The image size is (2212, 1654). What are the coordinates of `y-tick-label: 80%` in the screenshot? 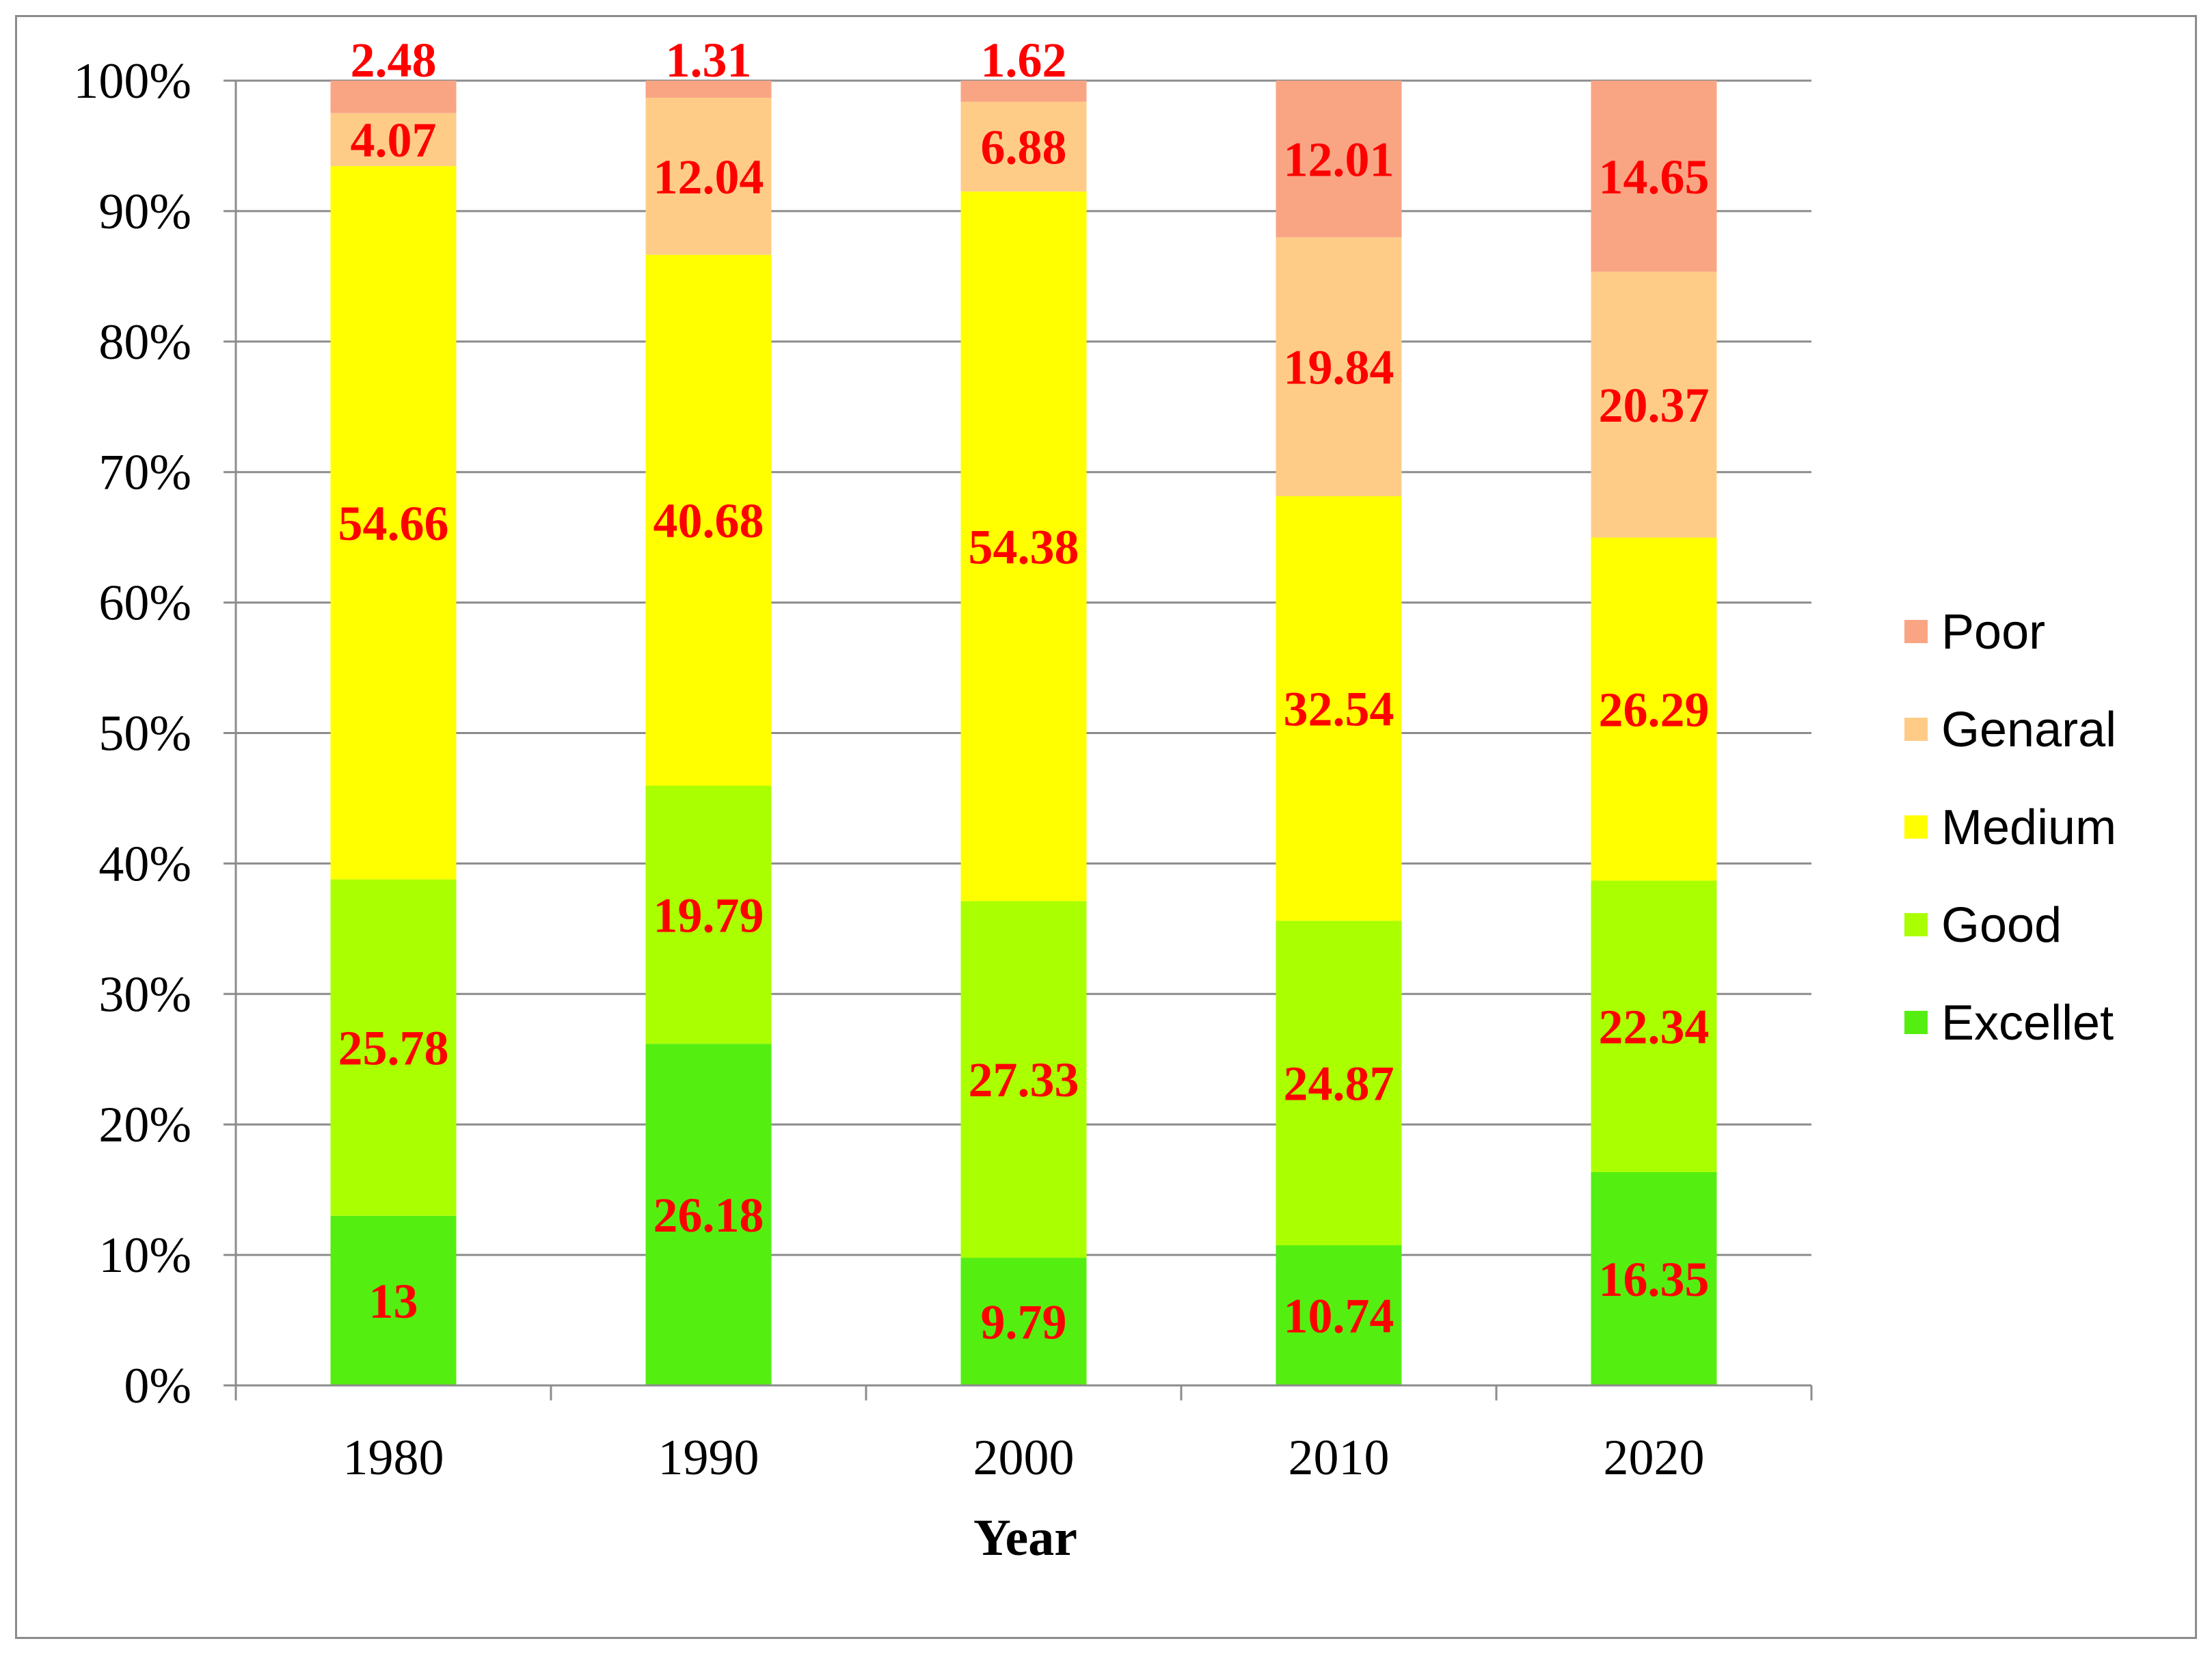 It's located at (144, 342).